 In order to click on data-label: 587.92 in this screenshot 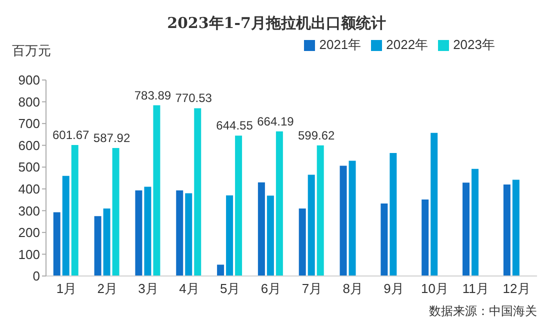, I will do `click(111, 137)`.